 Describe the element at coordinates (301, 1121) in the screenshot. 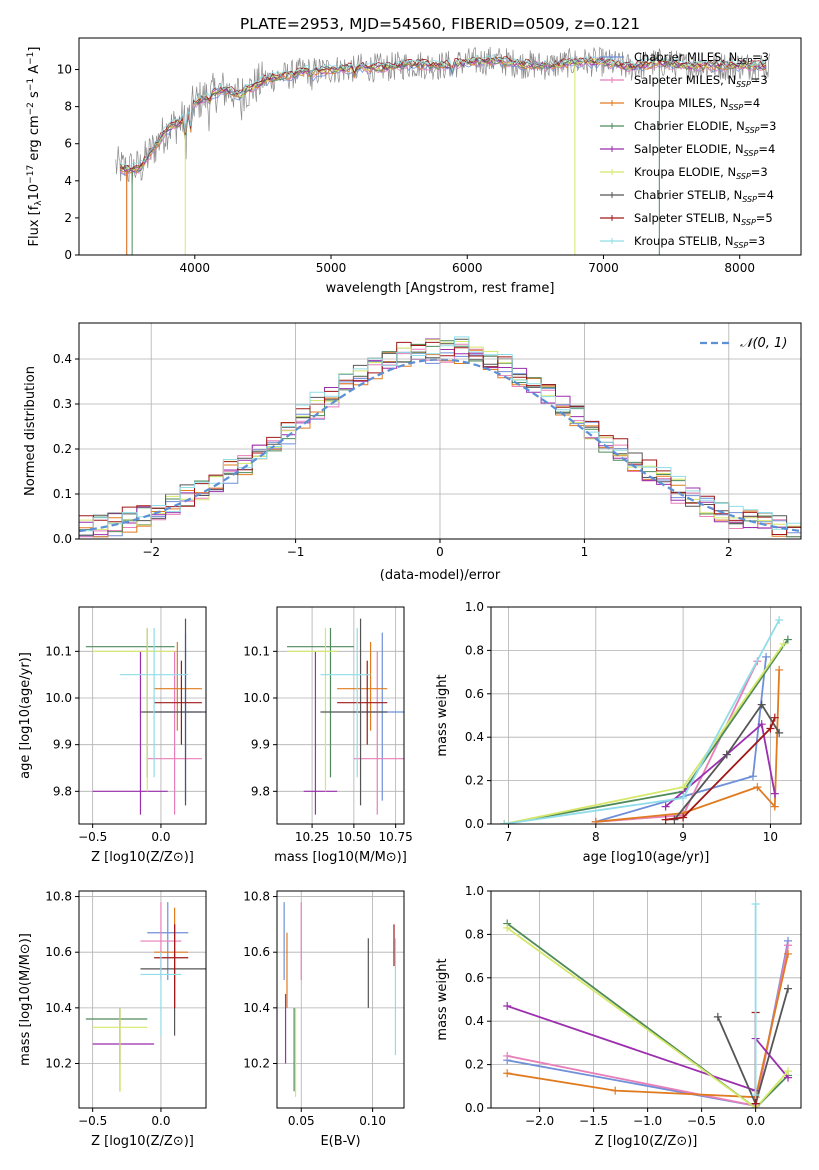

I see `x-tick-label: 0.05` at that location.